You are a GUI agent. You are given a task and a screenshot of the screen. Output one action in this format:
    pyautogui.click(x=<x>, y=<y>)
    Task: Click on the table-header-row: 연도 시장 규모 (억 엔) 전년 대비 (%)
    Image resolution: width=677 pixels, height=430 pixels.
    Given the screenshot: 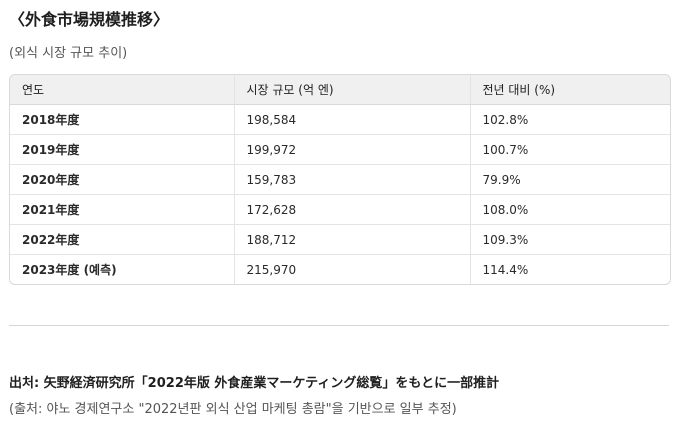 What is the action you would take?
    pyautogui.click(x=340, y=90)
    